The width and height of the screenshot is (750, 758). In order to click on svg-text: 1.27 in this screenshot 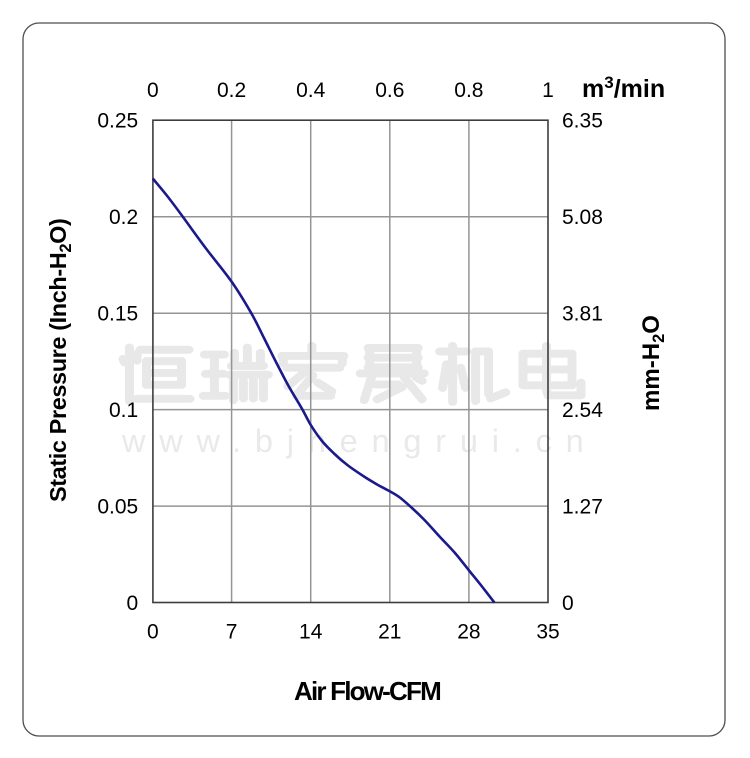, I will do `click(582, 507)`.